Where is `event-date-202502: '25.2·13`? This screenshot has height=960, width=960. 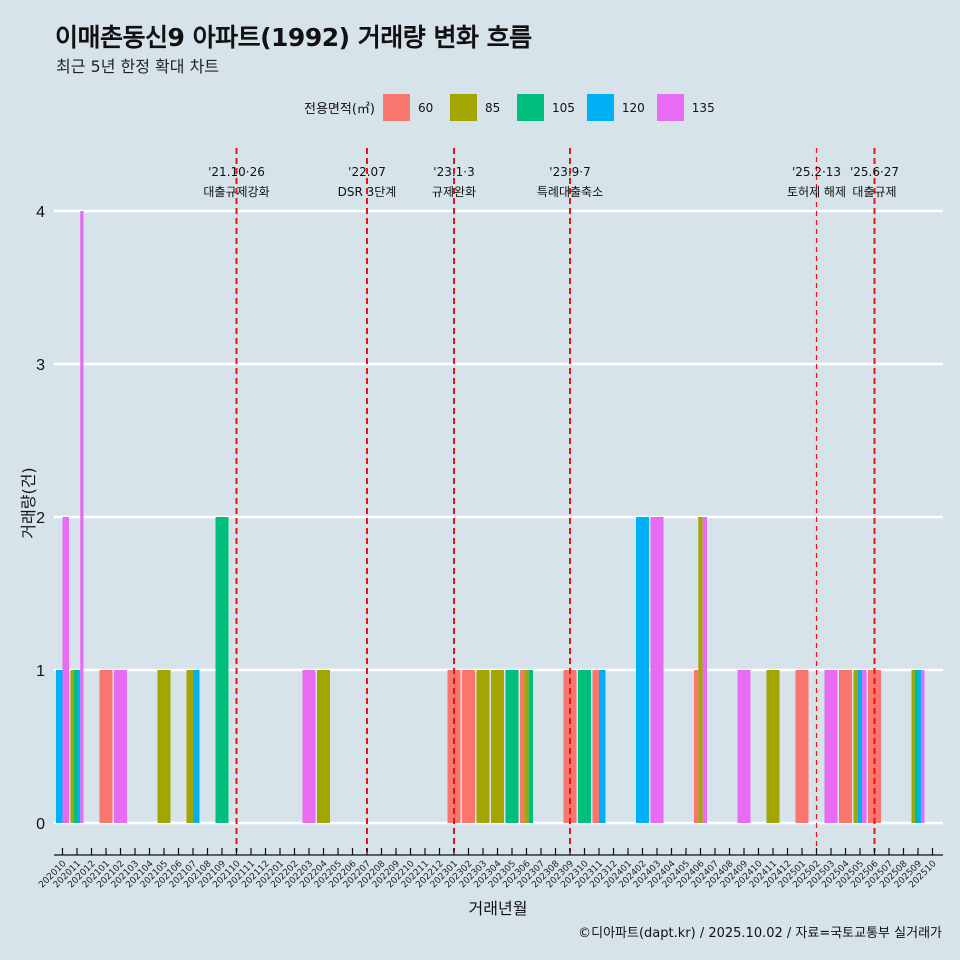 event-date-202502: '25.2·13 is located at coordinates (816, 172).